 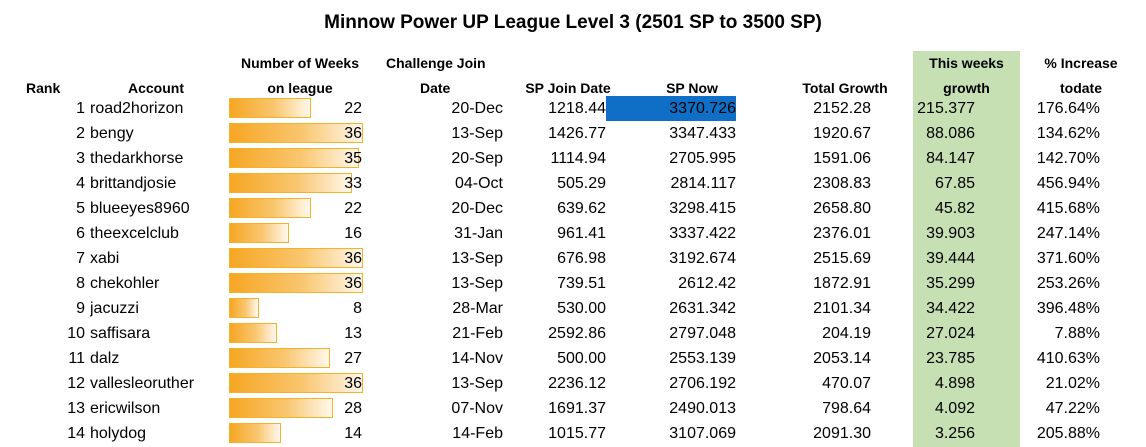 I want to click on header-increase-line1: % Increase, so click(x=1081, y=63).